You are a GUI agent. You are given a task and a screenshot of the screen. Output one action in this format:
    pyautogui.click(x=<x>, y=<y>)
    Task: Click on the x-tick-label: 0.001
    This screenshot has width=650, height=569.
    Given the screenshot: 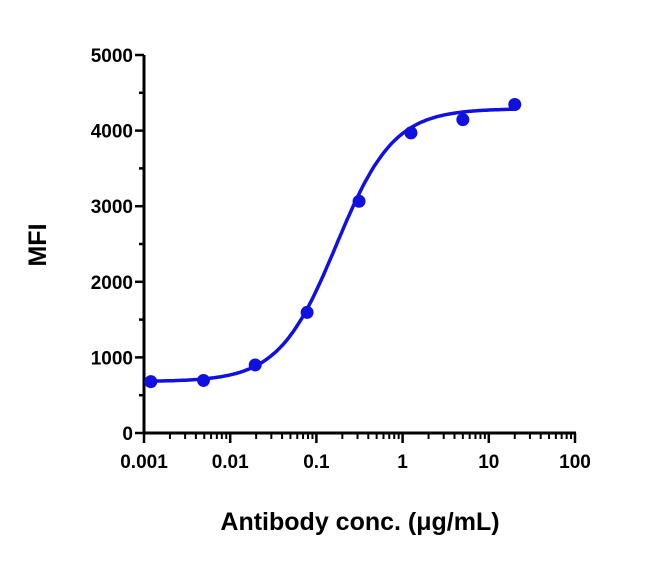 What is the action you would take?
    pyautogui.click(x=144, y=462)
    